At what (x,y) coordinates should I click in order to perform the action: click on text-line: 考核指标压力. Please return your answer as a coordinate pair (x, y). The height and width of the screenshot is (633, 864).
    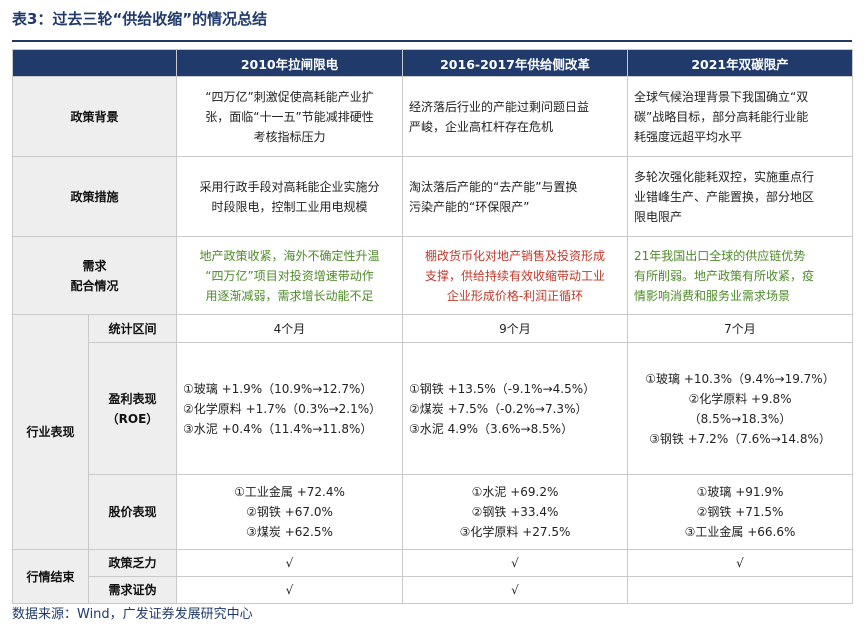
    Looking at the image, I should click on (289, 136).